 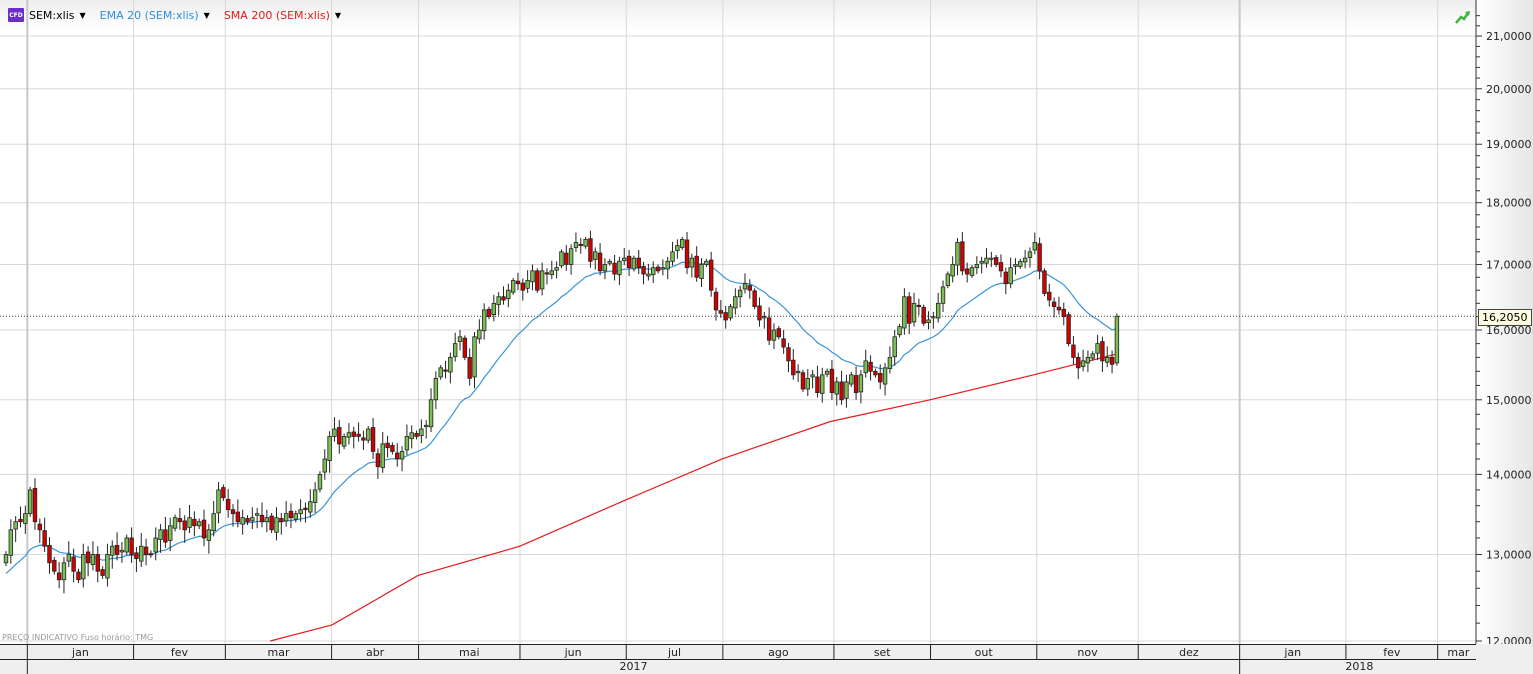 I want to click on trend-up-icon, so click(x=1463, y=17).